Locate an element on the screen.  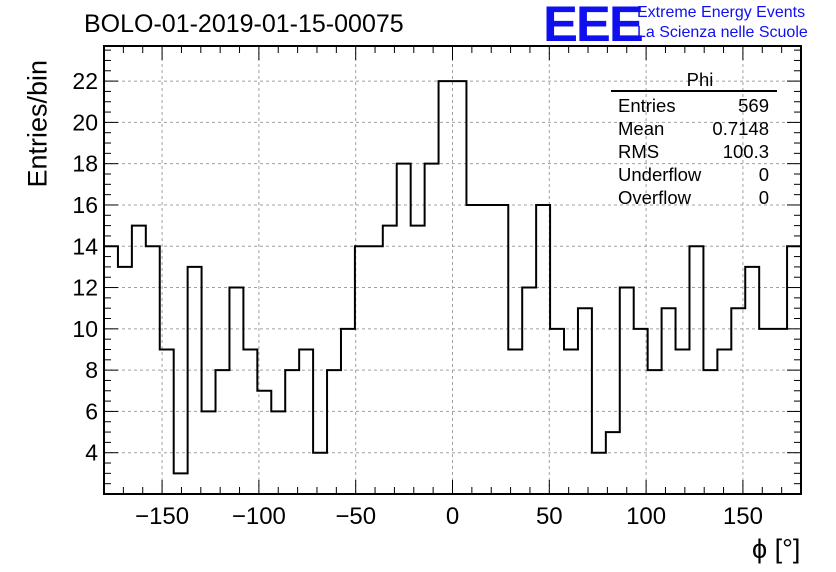
y-tick-label: 12 is located at coordinates (85, 288).